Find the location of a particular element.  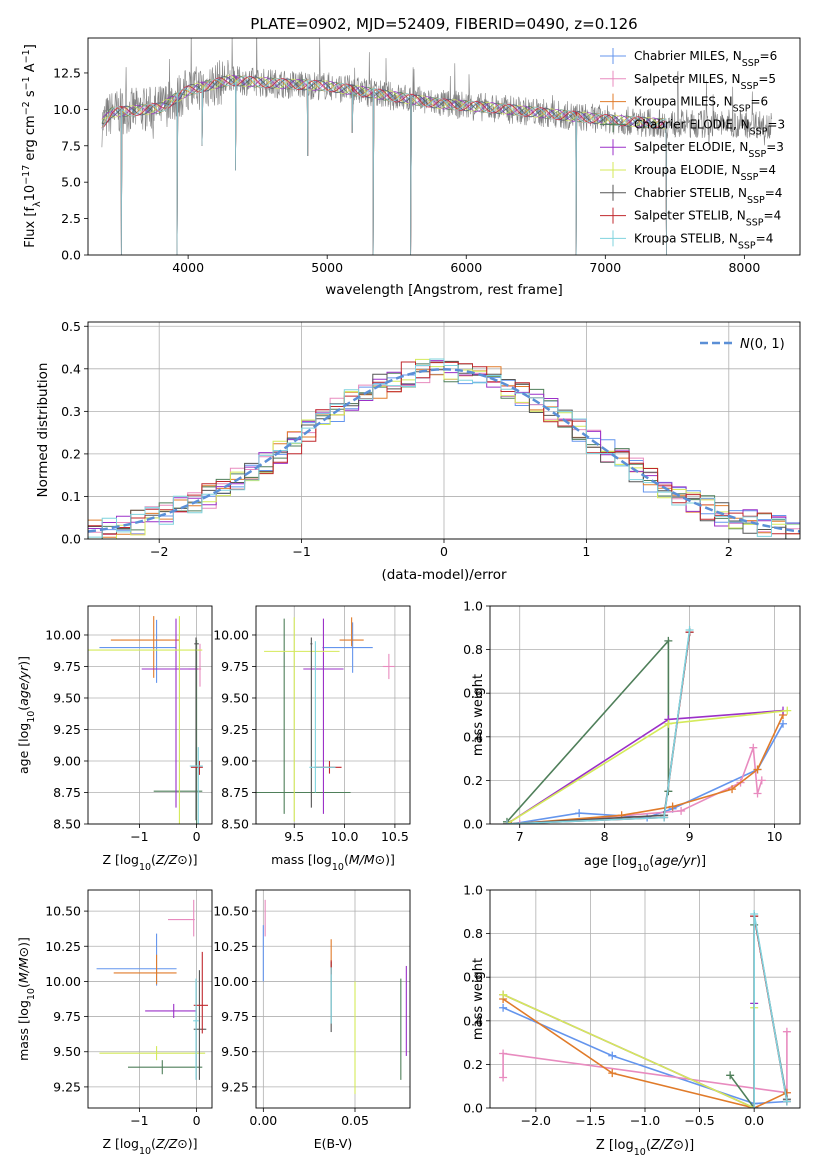

model-spectrum-salpeter-miles is located at coordinates (384, 165).